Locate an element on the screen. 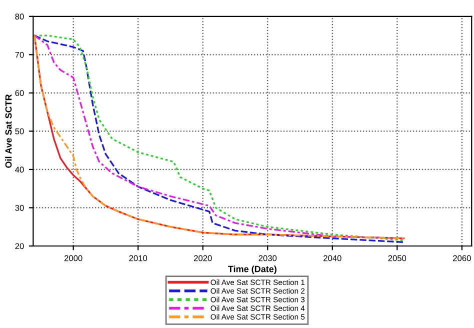 The image size is (474, 328). y-tick-label: 70 is located at coordinates (19, 55).